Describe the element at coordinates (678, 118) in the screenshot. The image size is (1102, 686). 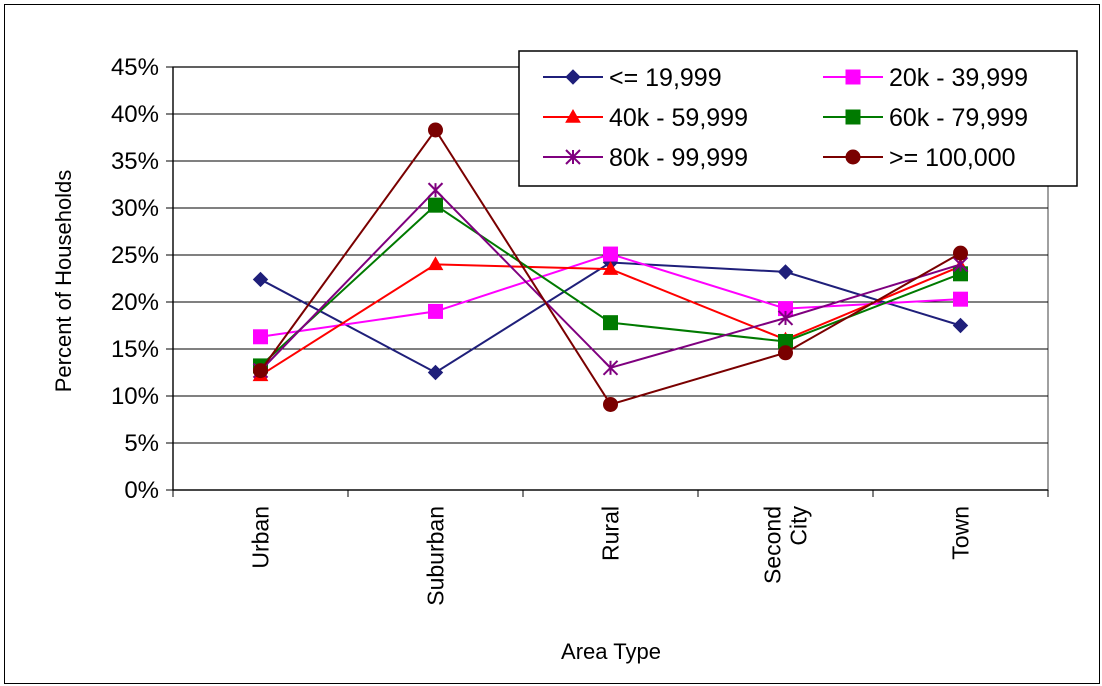
I see `legend-label: 40k - 59,999` at that location.